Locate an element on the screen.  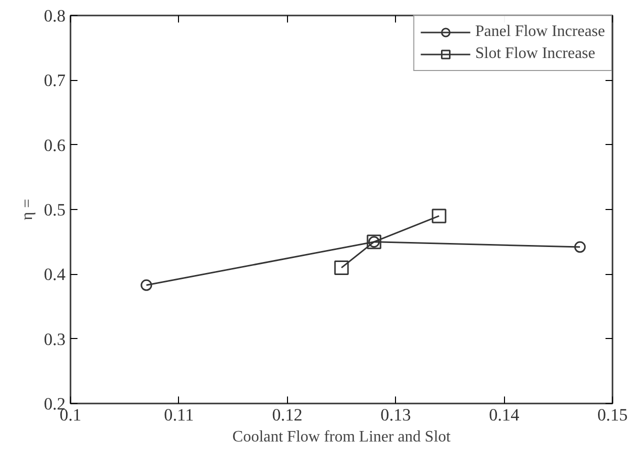
x-tick-label: 0.14 is located at coordinates (504, 415).